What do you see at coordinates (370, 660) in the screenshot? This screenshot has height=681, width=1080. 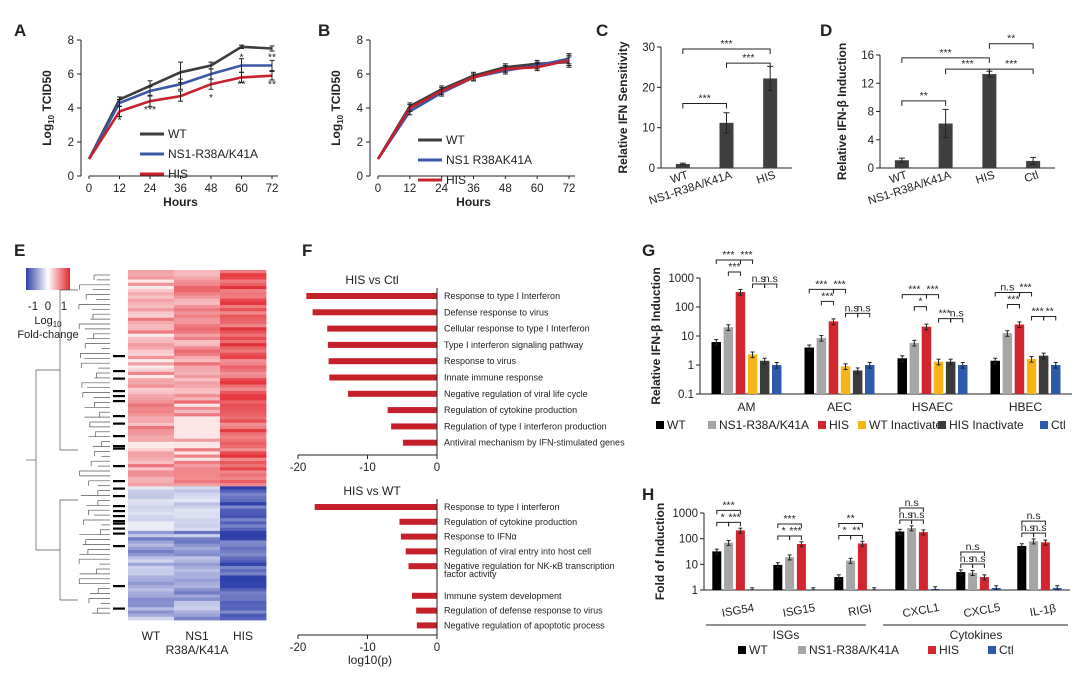 I see `x-axis-label: log10(p)` at bounding box center [370, 660].